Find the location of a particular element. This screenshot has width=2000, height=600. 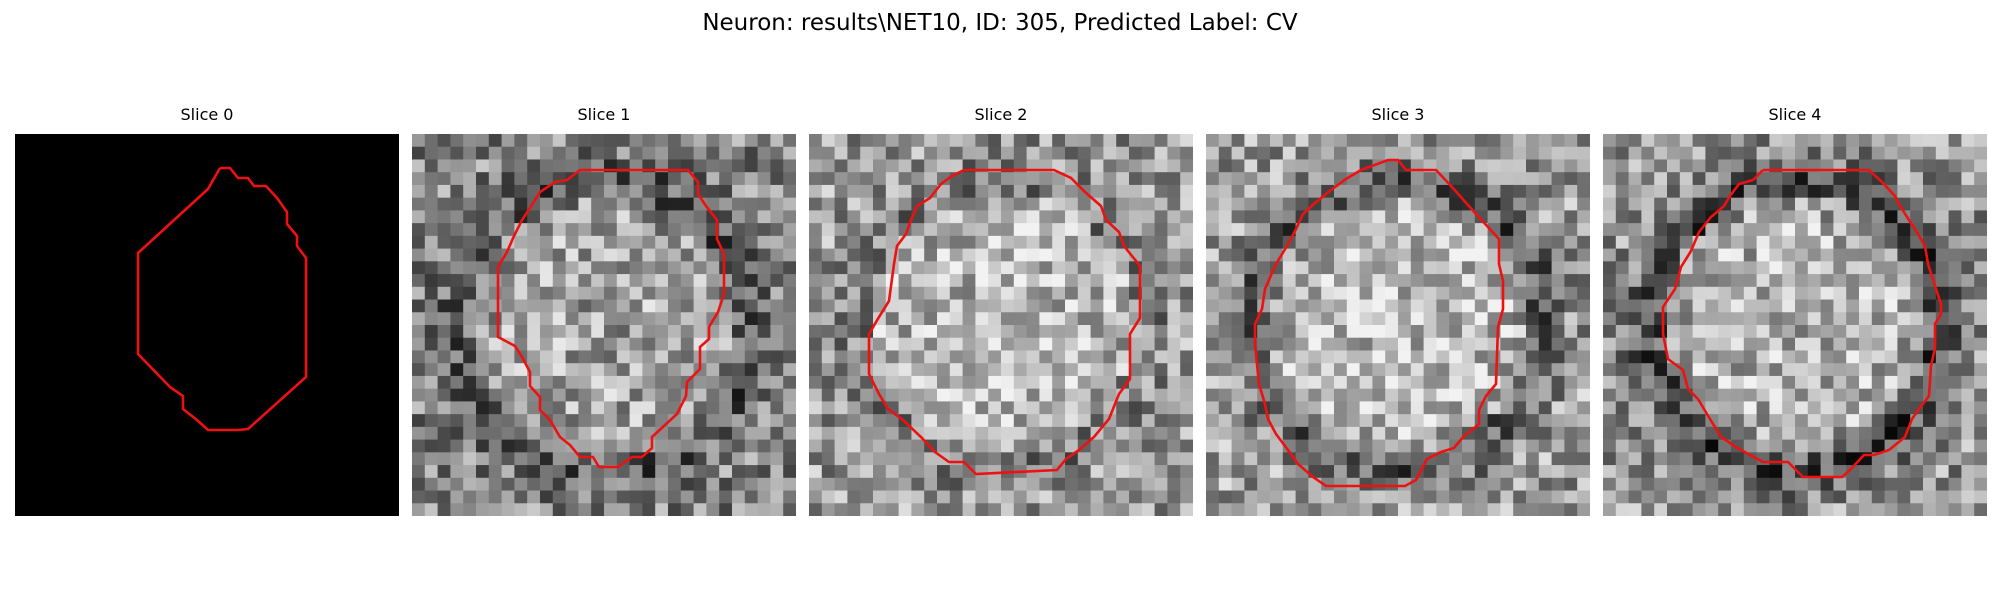

slice-panel-4: Slice 4 is located at coordinates (1795, 310).